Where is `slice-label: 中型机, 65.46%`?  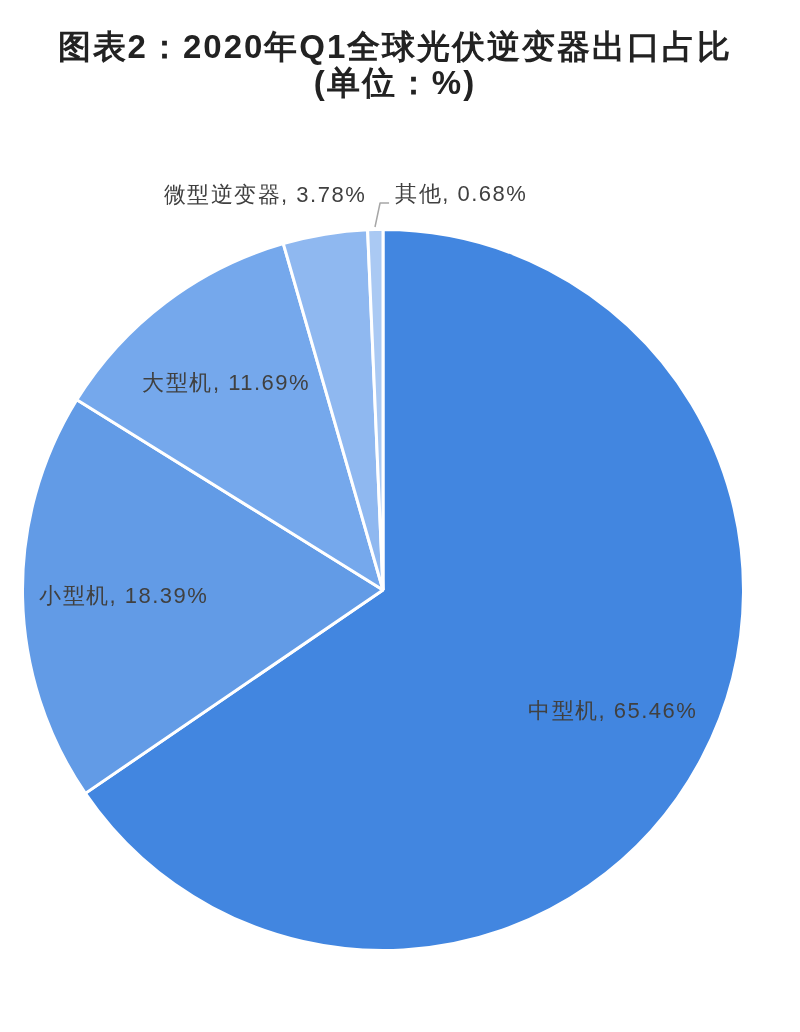
slice-label: 中型机, 65.46% is located at coordinates (613, 711).